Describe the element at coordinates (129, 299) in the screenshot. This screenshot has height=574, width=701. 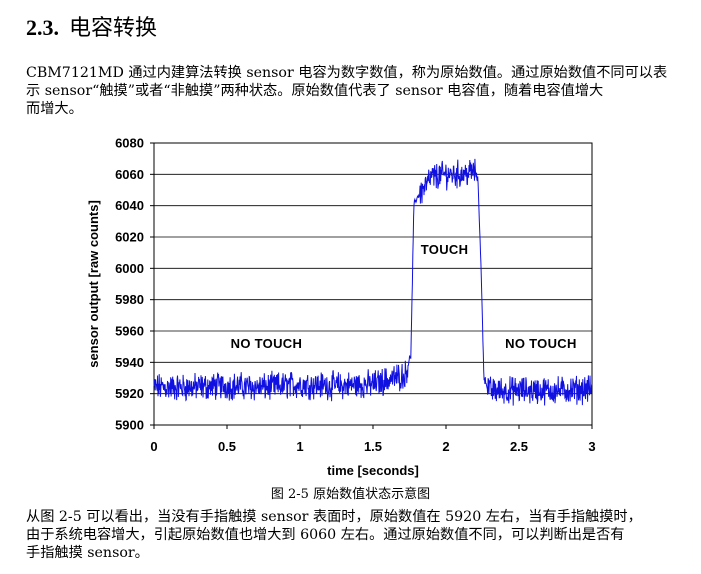
I see `y-tick-label: 5980` at that location.